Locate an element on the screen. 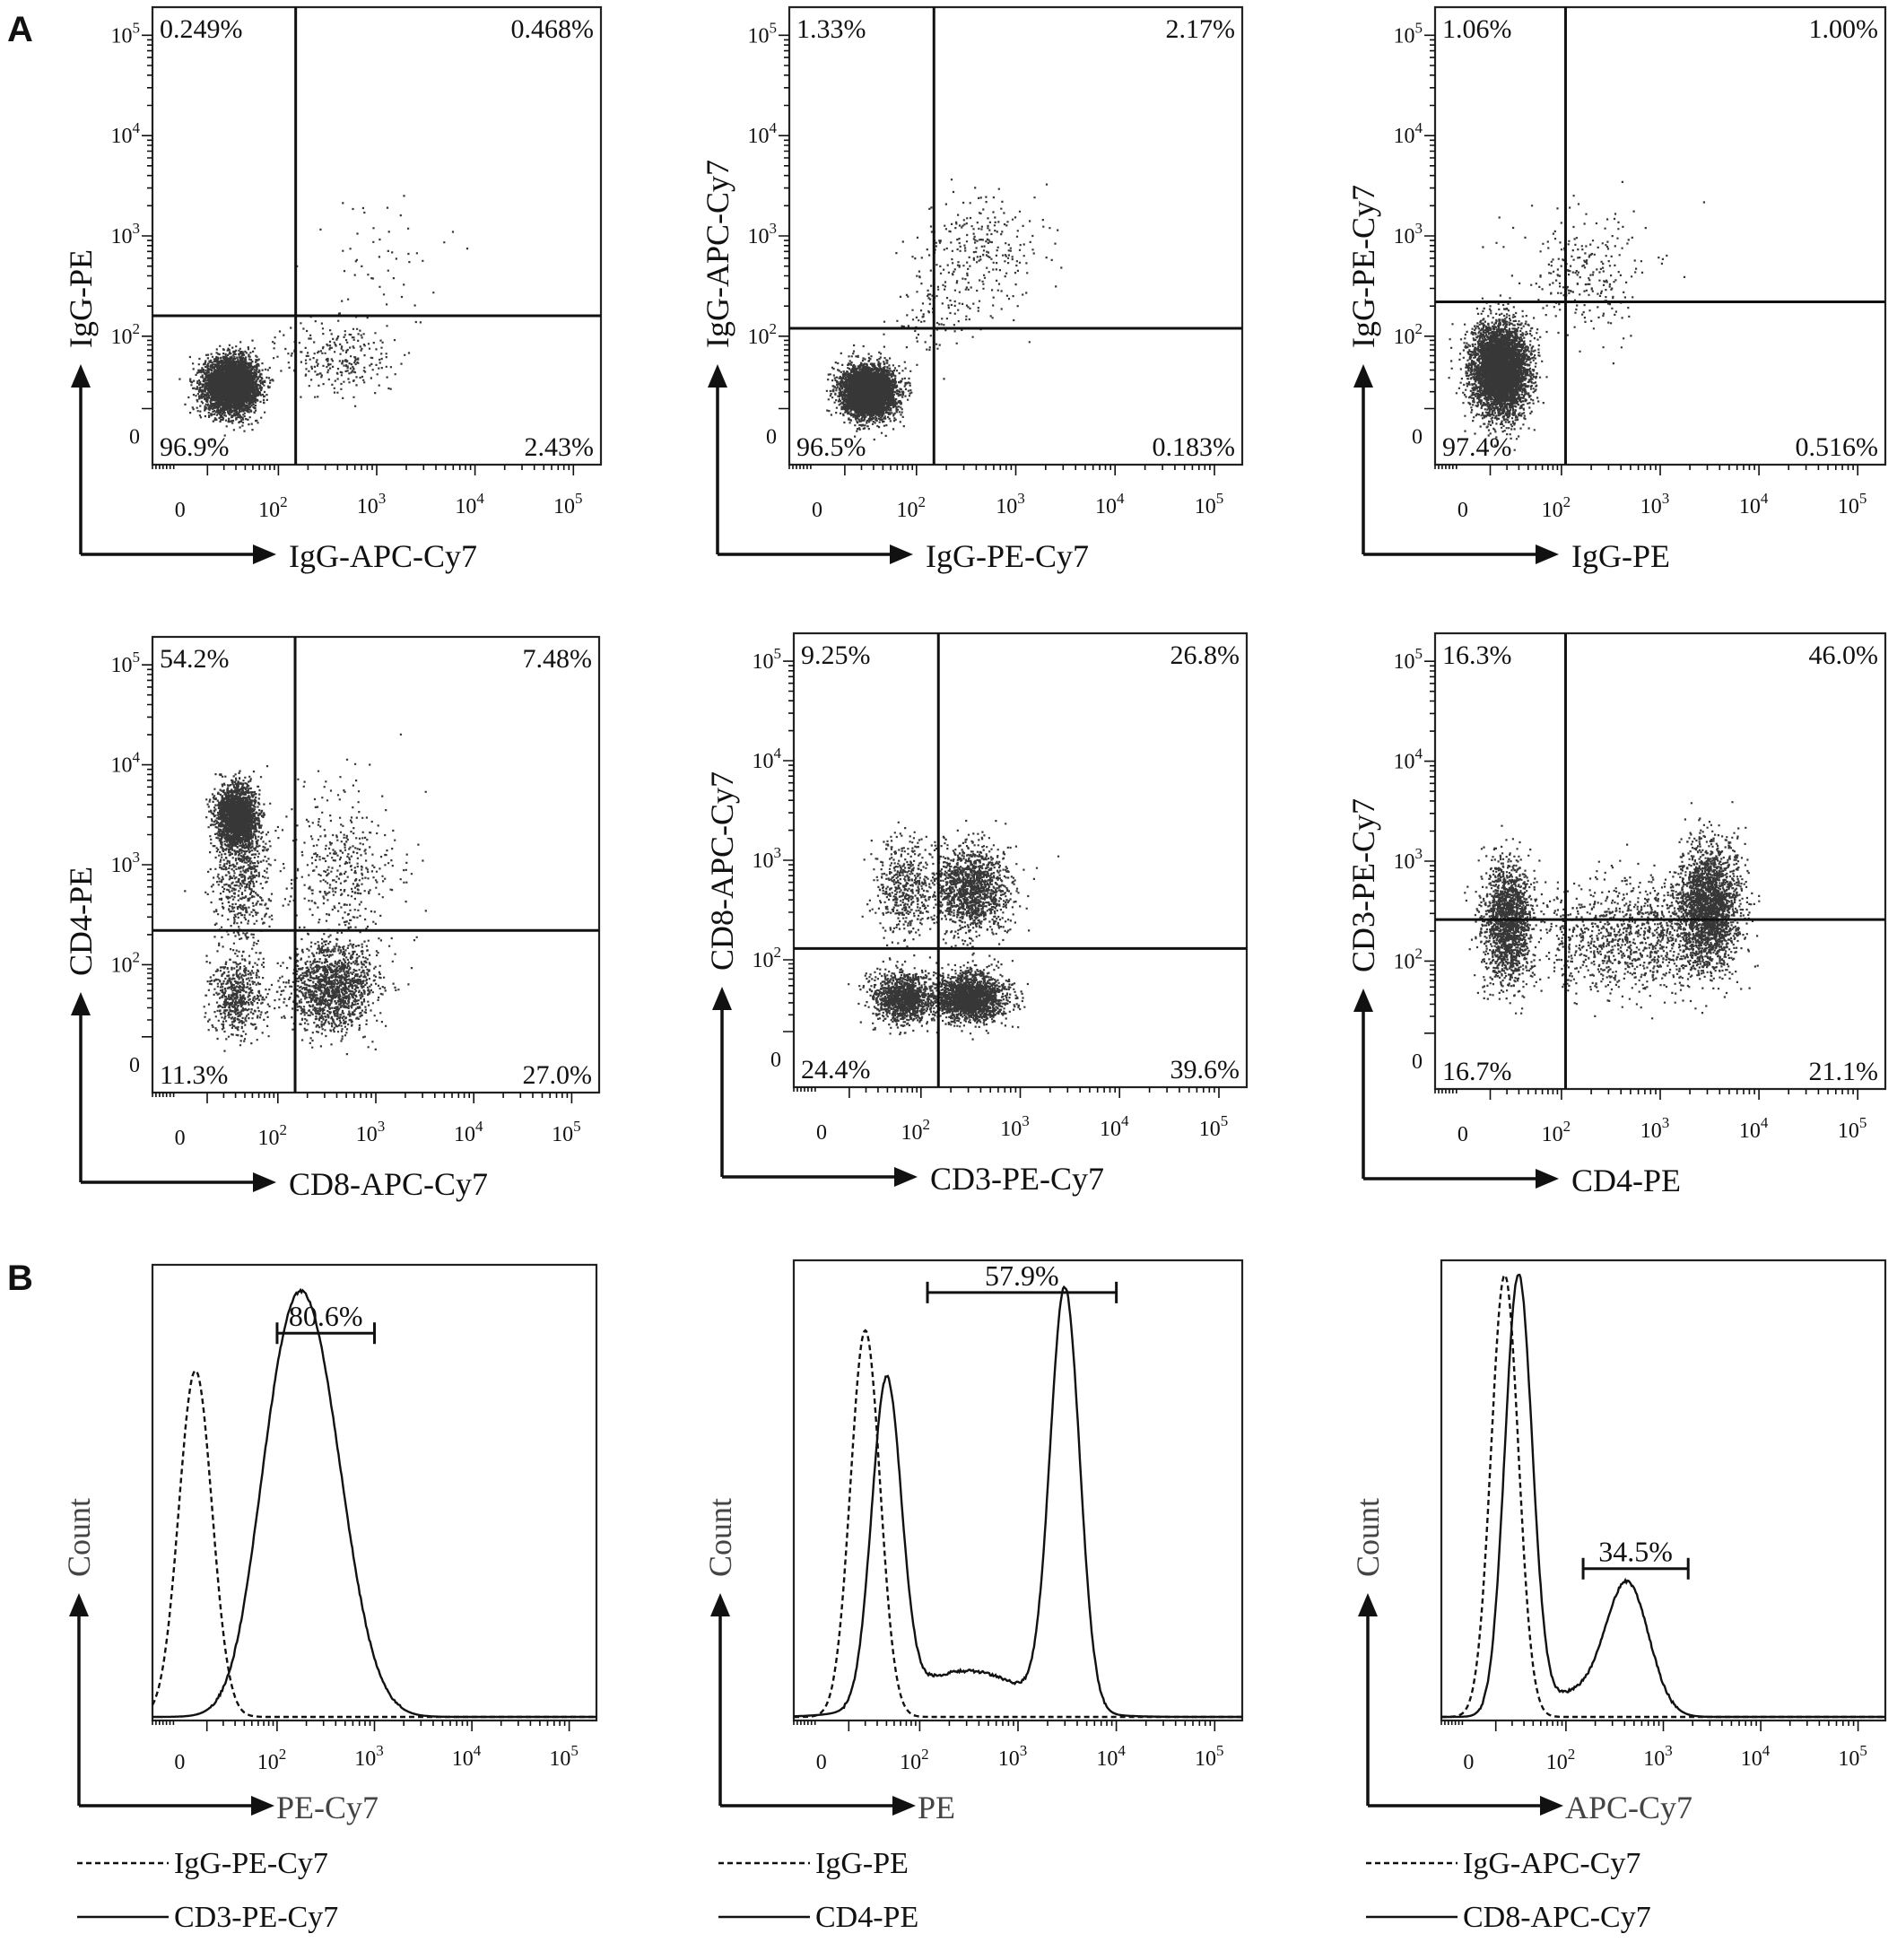  y-axis-label: IgG-PE is located at coordinates (81, 298).